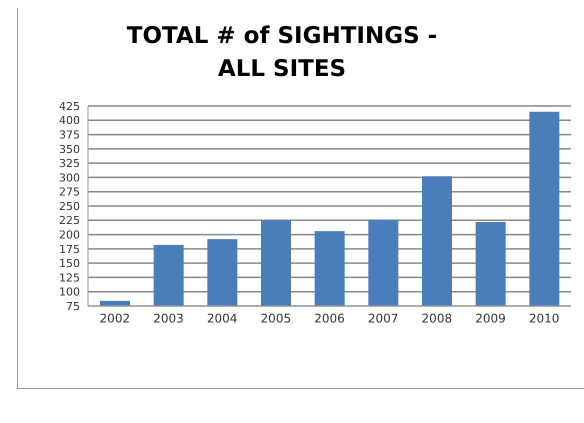 Image resolution: width=584 pixels, height=423 pixels. What do you see at coordinates (329, 319) in the screenshot?
I see `x-tick-label: 2006` at bounding box center [329, 319].